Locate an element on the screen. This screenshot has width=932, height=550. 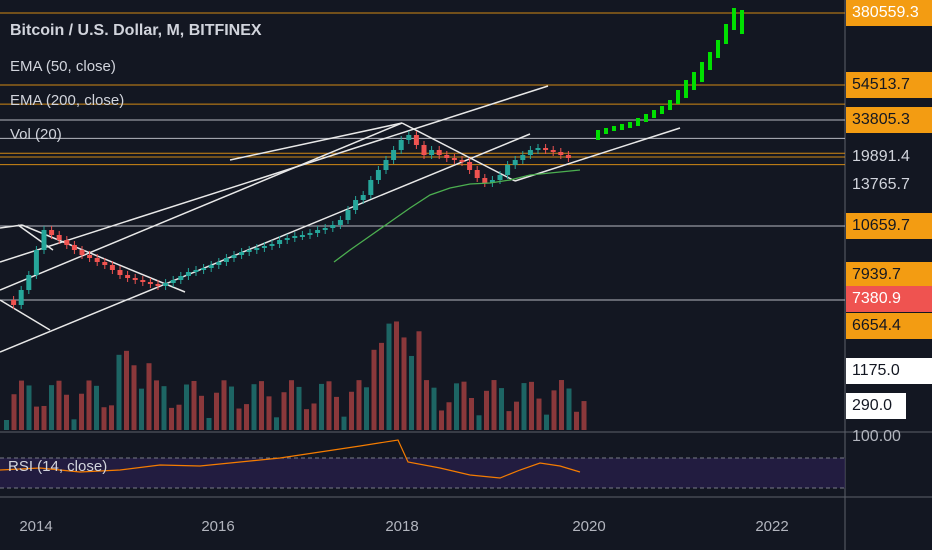
rsi-band is located at coordinates (422, 473).